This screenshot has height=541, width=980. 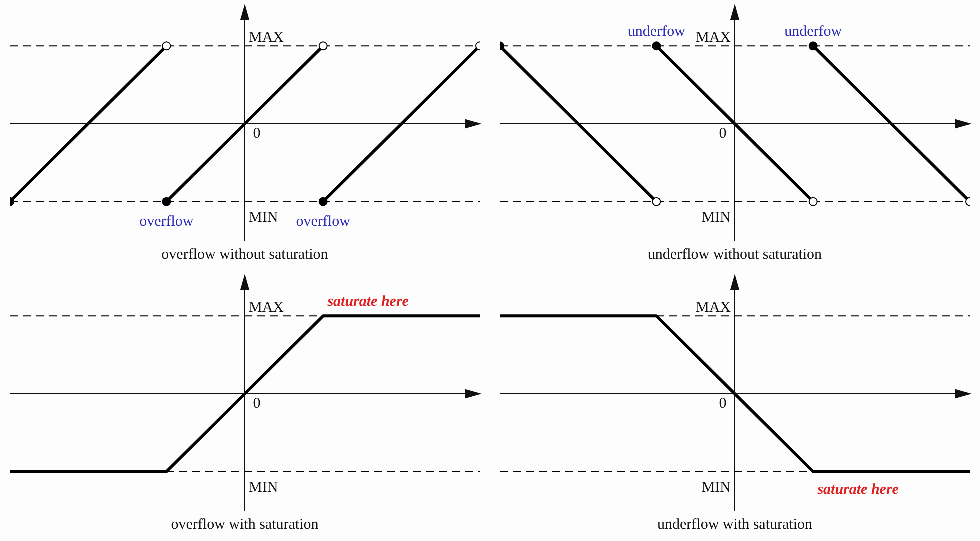 What do you see at coordinates (245, 525) in the screenshot?
I see `text: overflow with saturation` at bounding box center [245, 525].